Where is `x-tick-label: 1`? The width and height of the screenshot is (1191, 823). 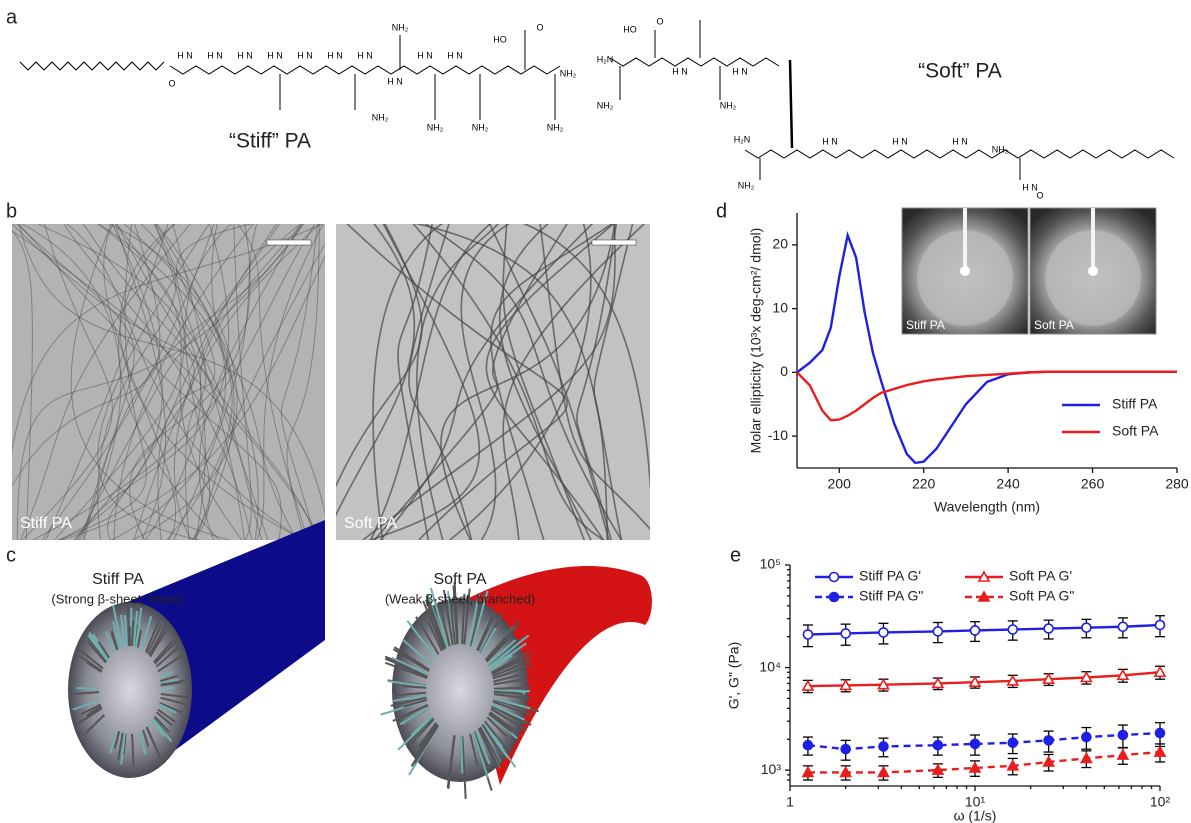
x-tick-label: 1 is located at coordinates (790, 802).